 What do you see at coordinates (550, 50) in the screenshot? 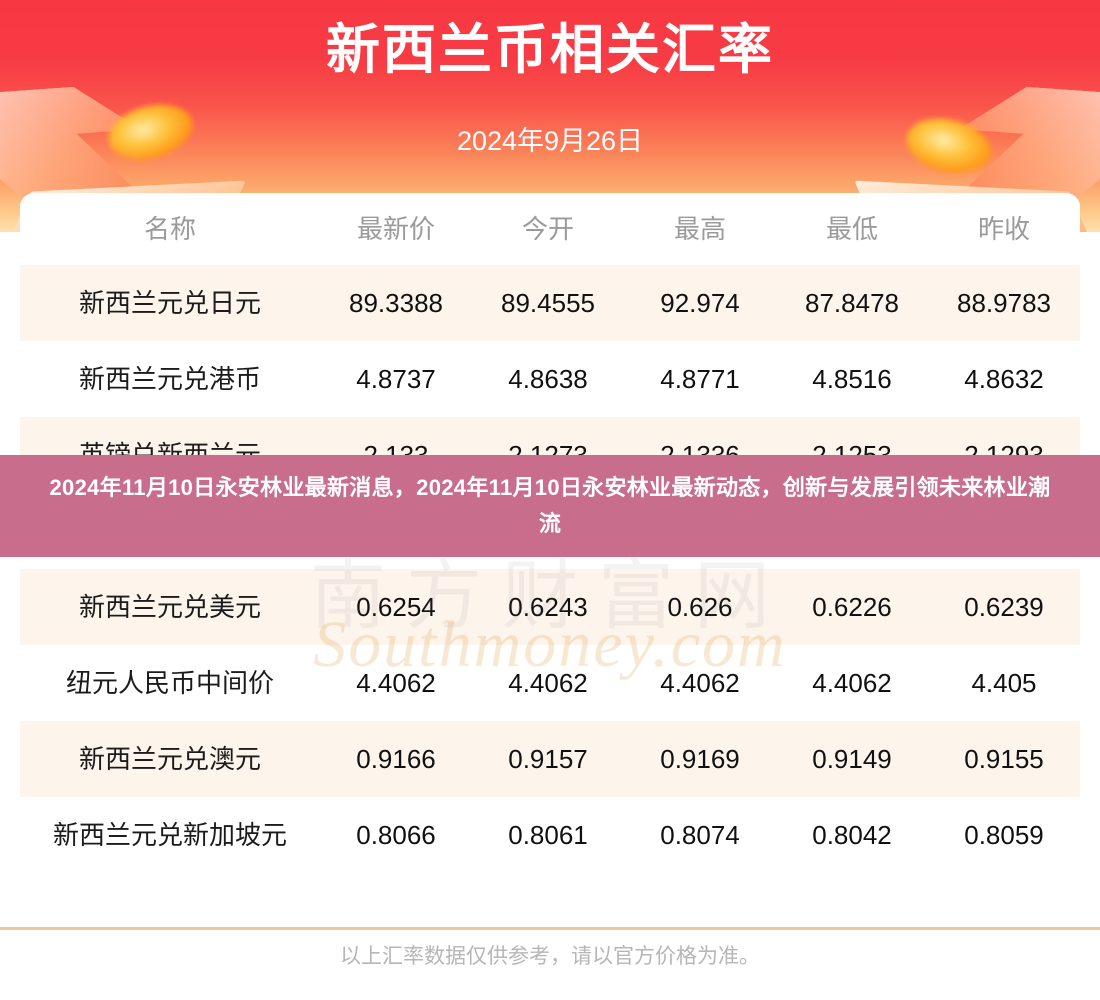
I see `page-title: 新西兰币相关汇率` at bounding box center [550, 50].